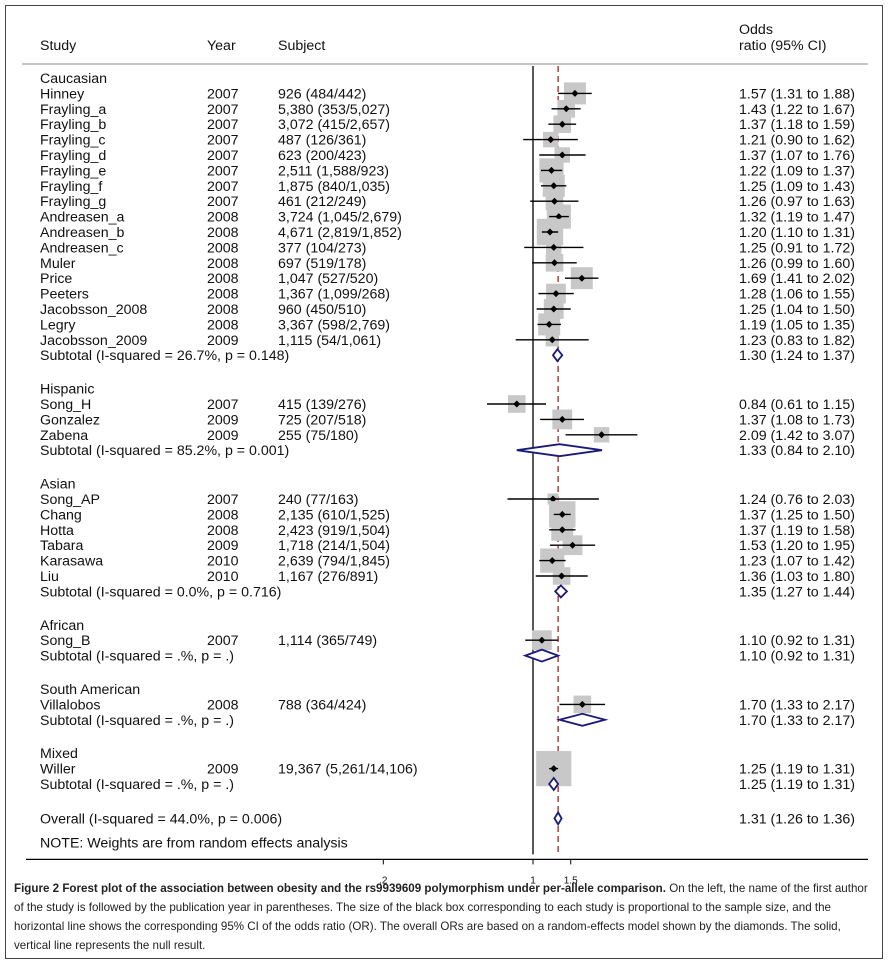 This screenshot has width=889, height=963. What do you see at coordinates (90, 690) in the screenshot?
I see `group-heading: South American` at bounding box center [90, 690].